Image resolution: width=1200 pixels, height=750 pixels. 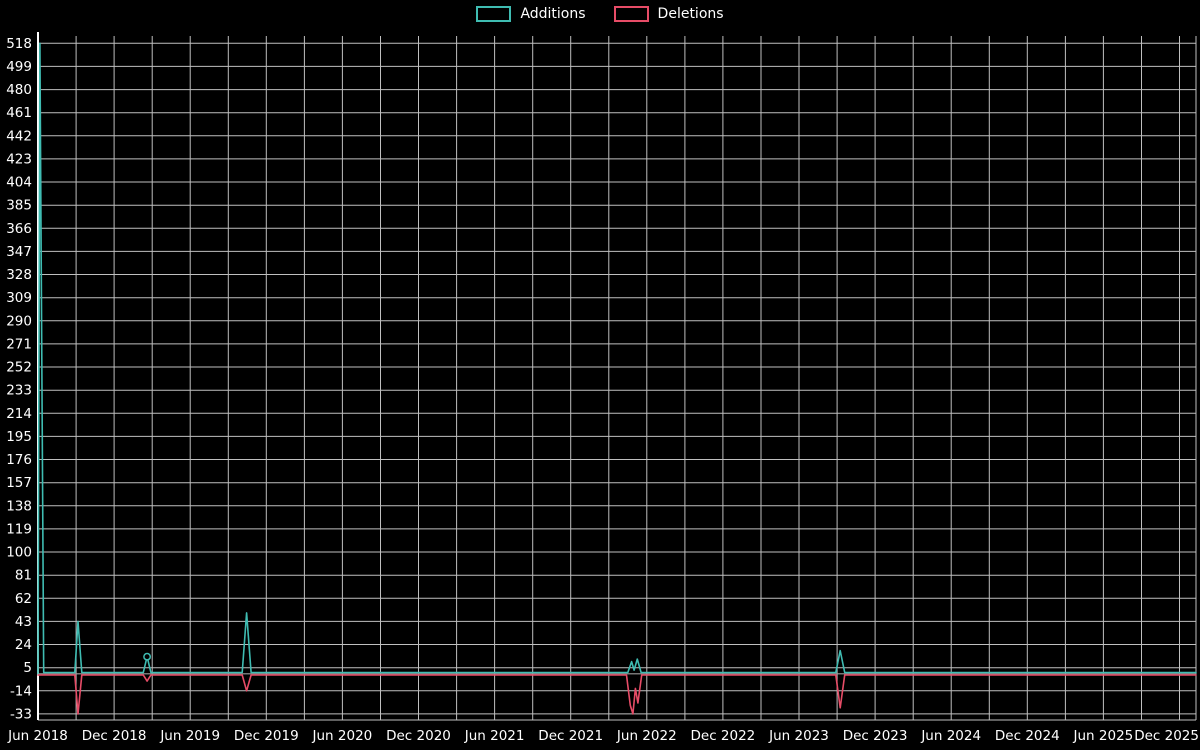 I want to click on y-tick-label: 309, so click(x=19, y=298).